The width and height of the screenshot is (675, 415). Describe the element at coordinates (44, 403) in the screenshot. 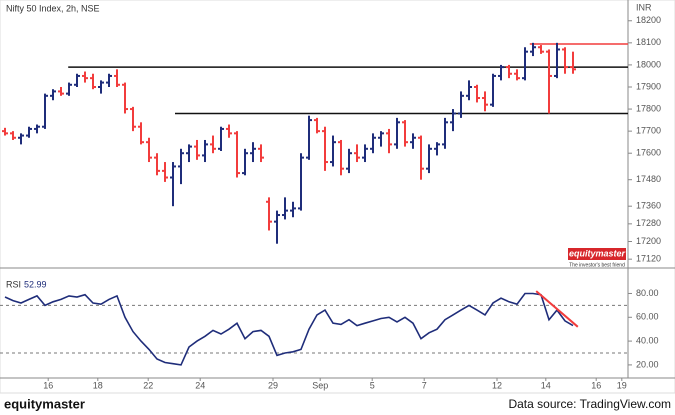

I see `footer-brand: equitymaster` at that location.